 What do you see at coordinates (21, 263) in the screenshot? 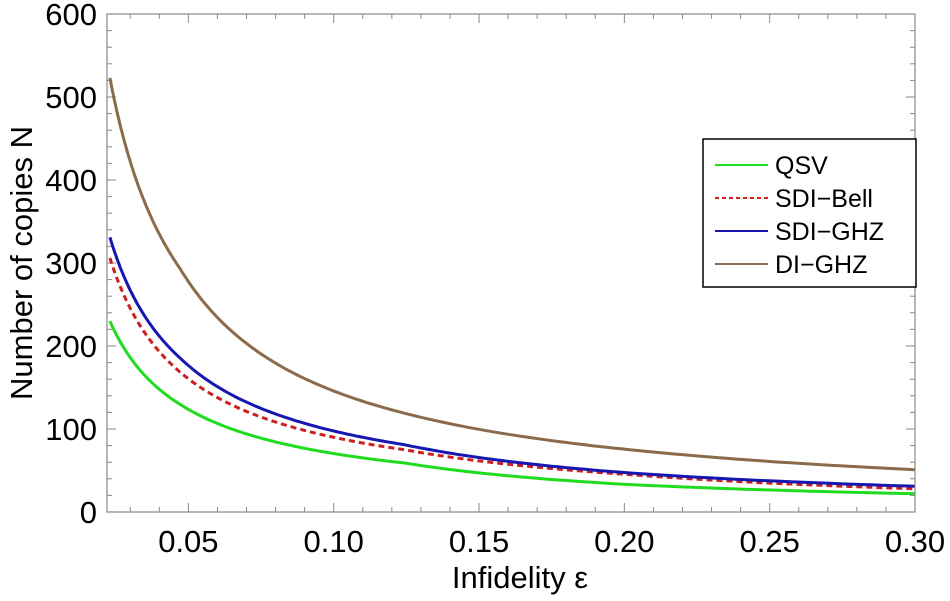
I see `y-axis-label: Number of copies N` at bounding box center [21, 263].